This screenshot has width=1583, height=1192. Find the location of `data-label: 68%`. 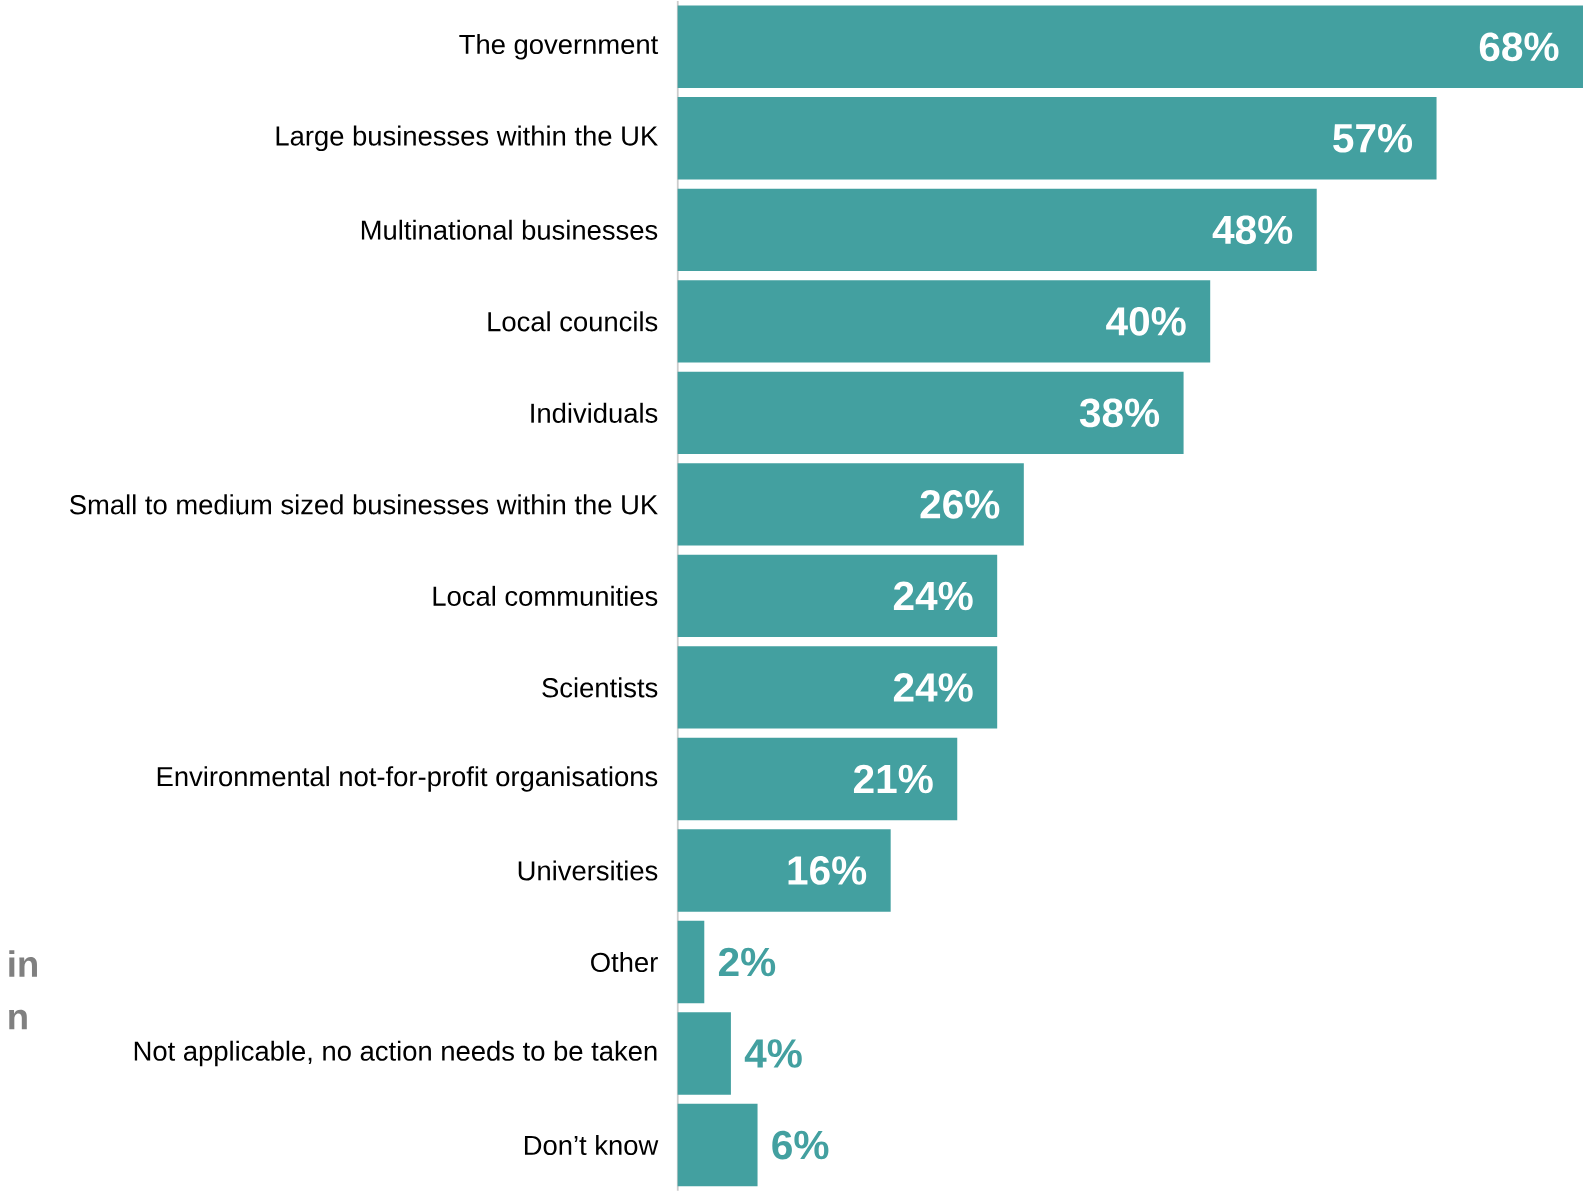

data-label: 68% is located at coordinates (1519, 47).